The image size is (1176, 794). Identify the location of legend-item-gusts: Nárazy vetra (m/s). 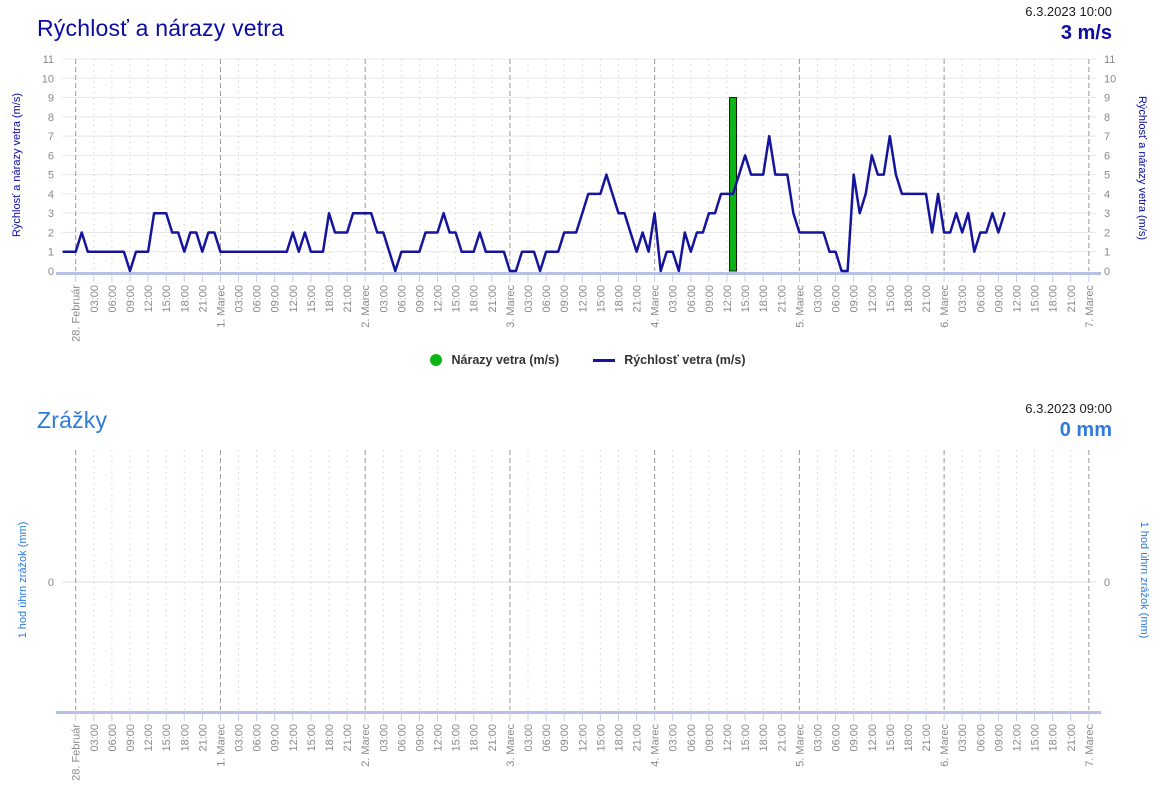
(494, 360).